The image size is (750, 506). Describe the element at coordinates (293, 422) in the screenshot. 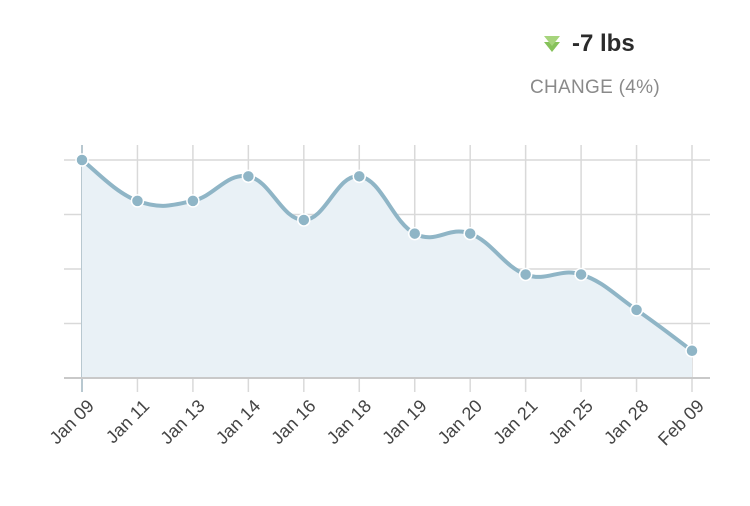

I see `x-tick-label: Jan 16` at that location.